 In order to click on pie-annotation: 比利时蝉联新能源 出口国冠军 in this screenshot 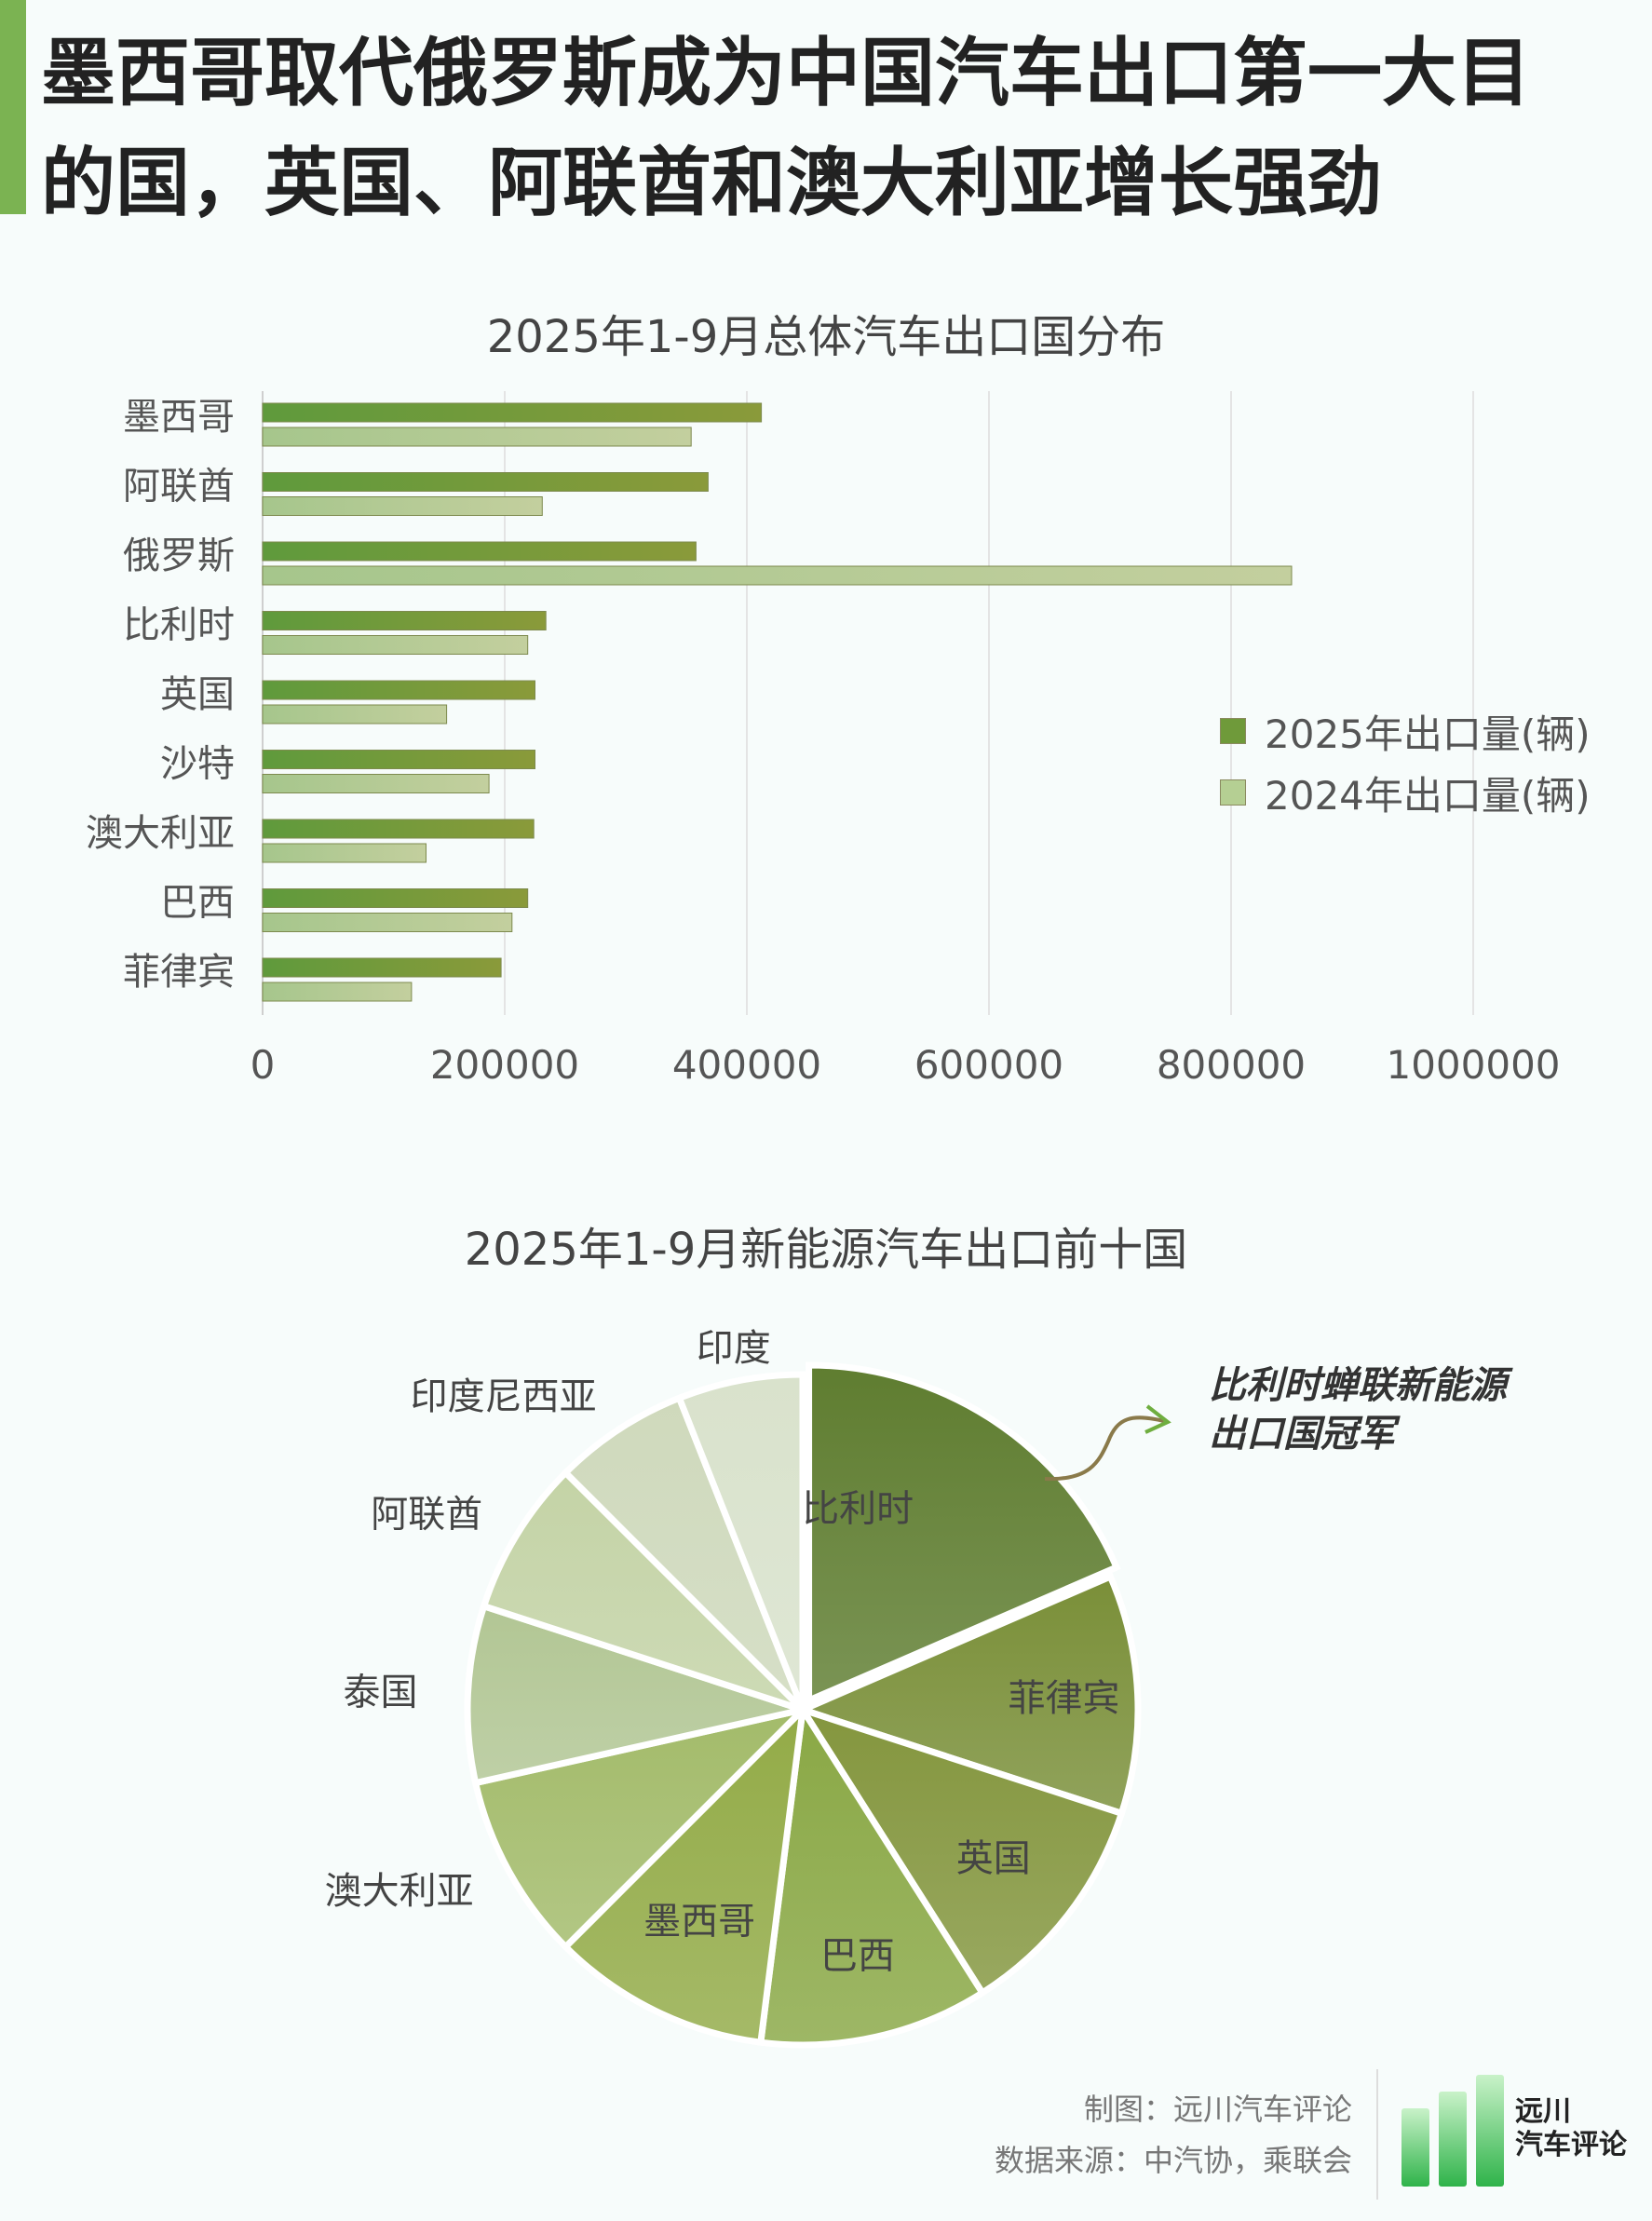, I will do `click(1358, 1409)`.